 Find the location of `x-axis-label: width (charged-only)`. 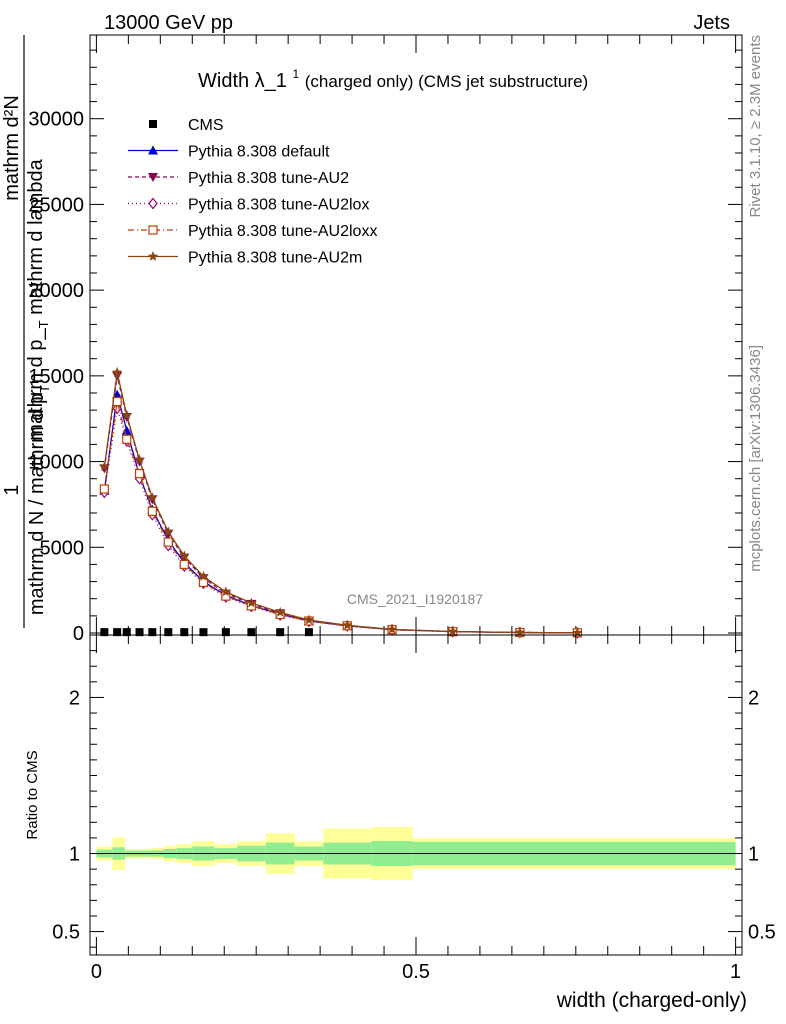

x-axis-label: width (charged-only) is located at coordinates (651, 1000).